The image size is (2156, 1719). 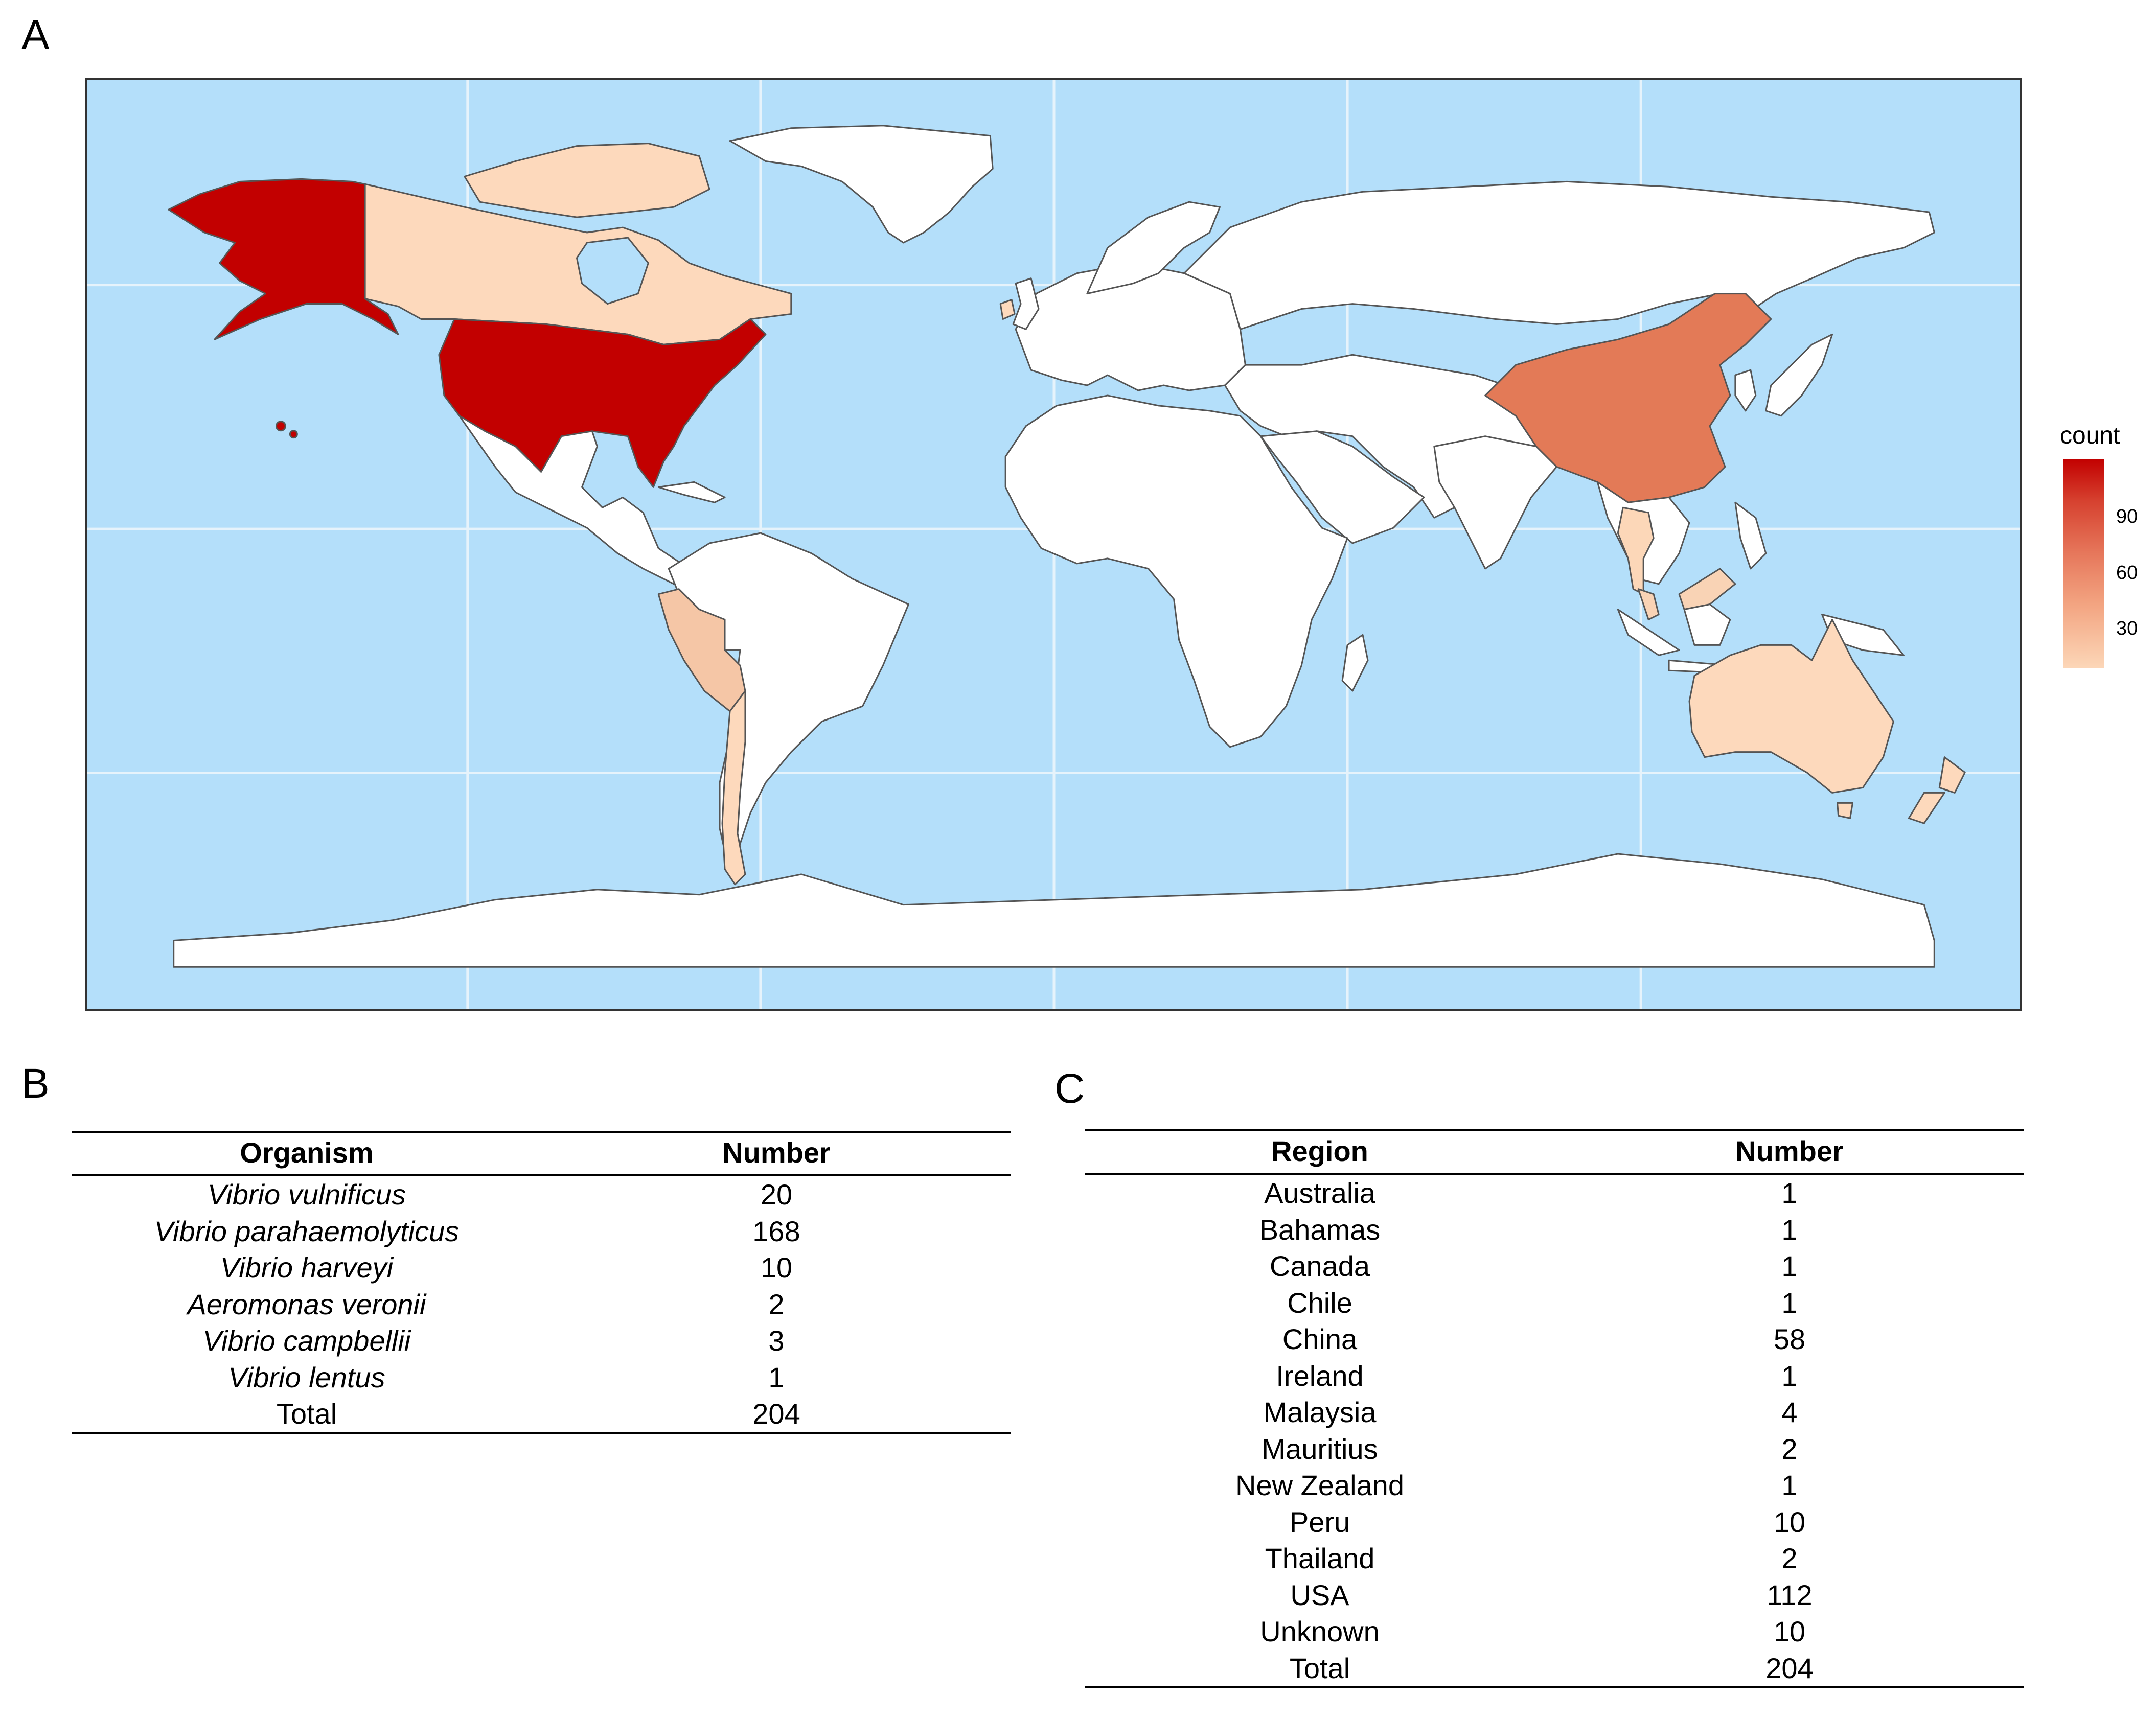 I want to click on organism-cell: Aeromonas veronii, so click(x=306, y=1304).